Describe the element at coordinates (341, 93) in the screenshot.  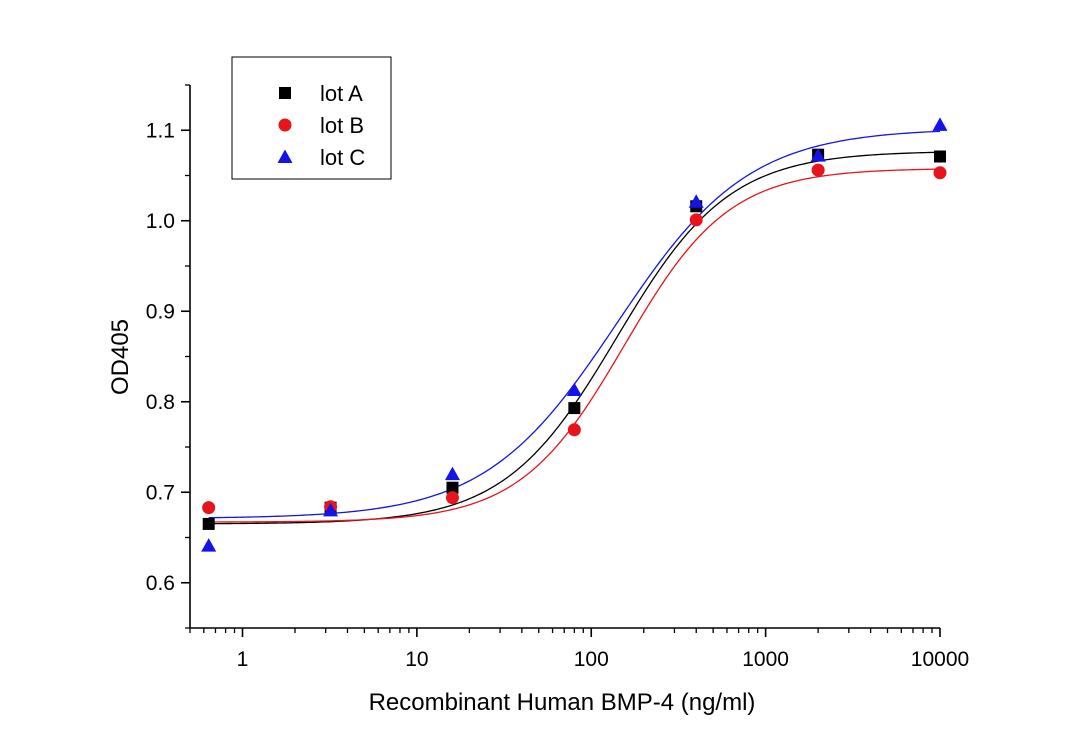
I see `legend-label-lot-a: lot A` at that location.